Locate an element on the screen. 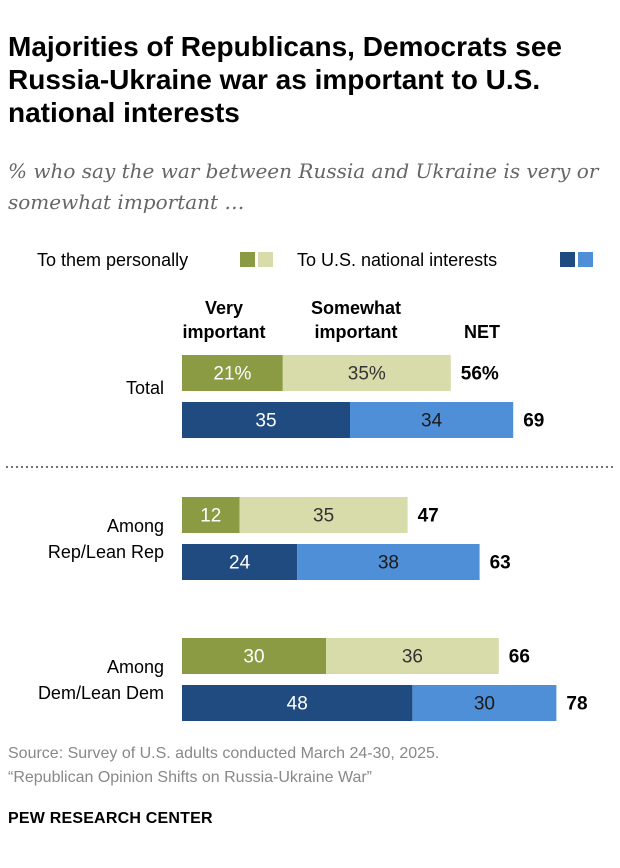  bar-rep-national-very is located at coordinates (240, 562).